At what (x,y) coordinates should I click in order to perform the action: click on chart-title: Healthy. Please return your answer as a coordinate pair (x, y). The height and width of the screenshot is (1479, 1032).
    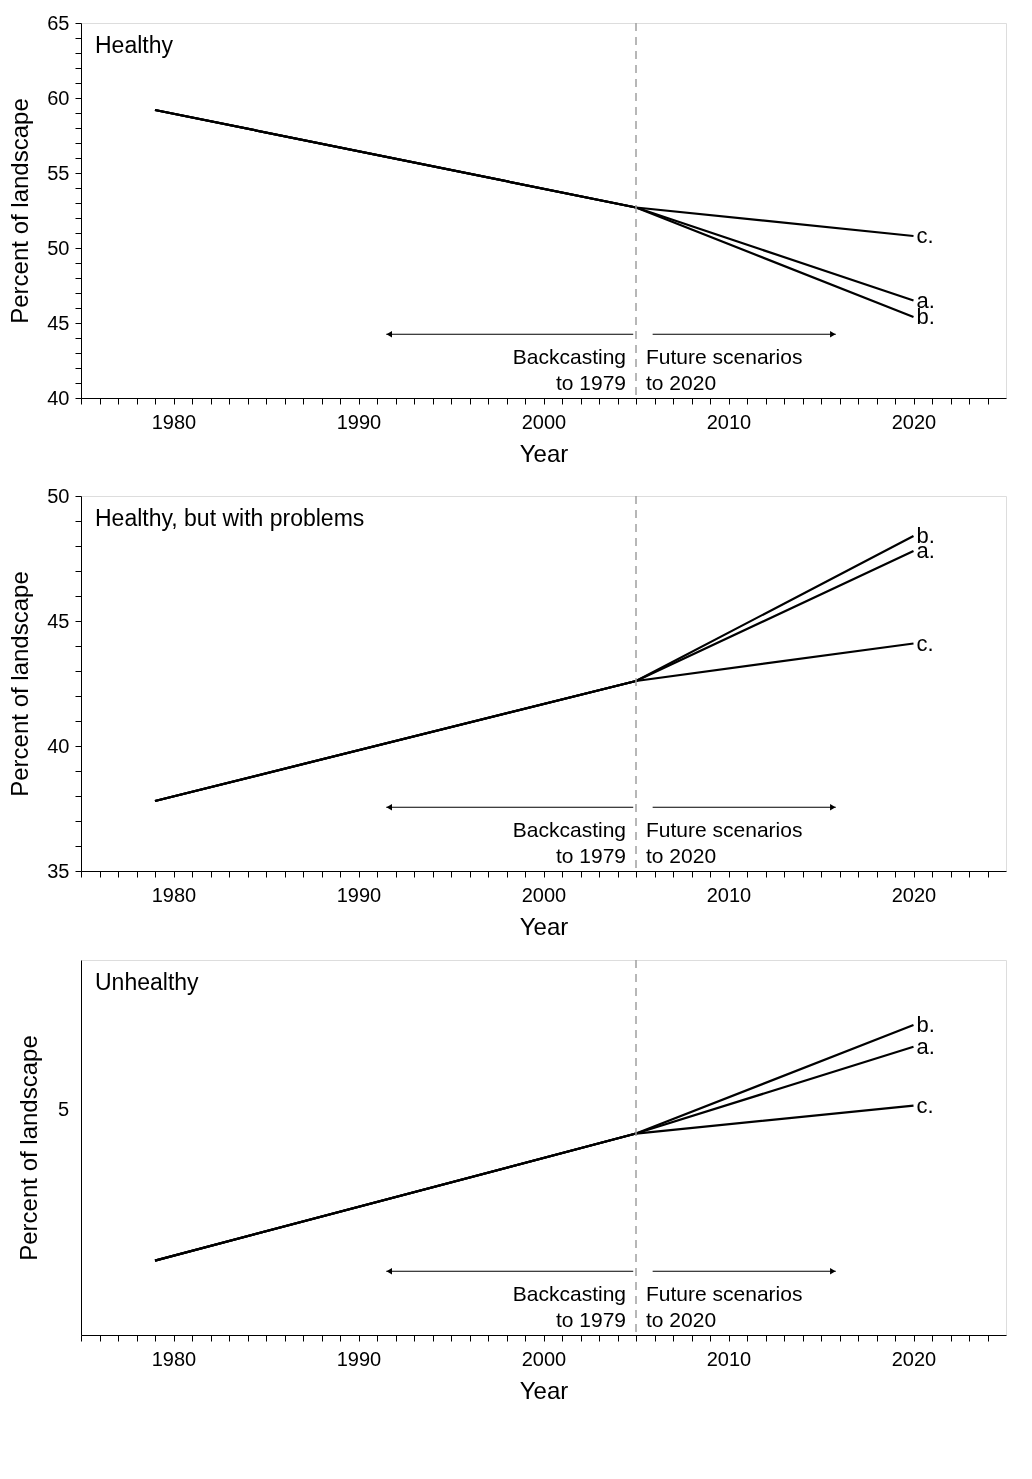
    Looking at the image, I should click on (134, 45).